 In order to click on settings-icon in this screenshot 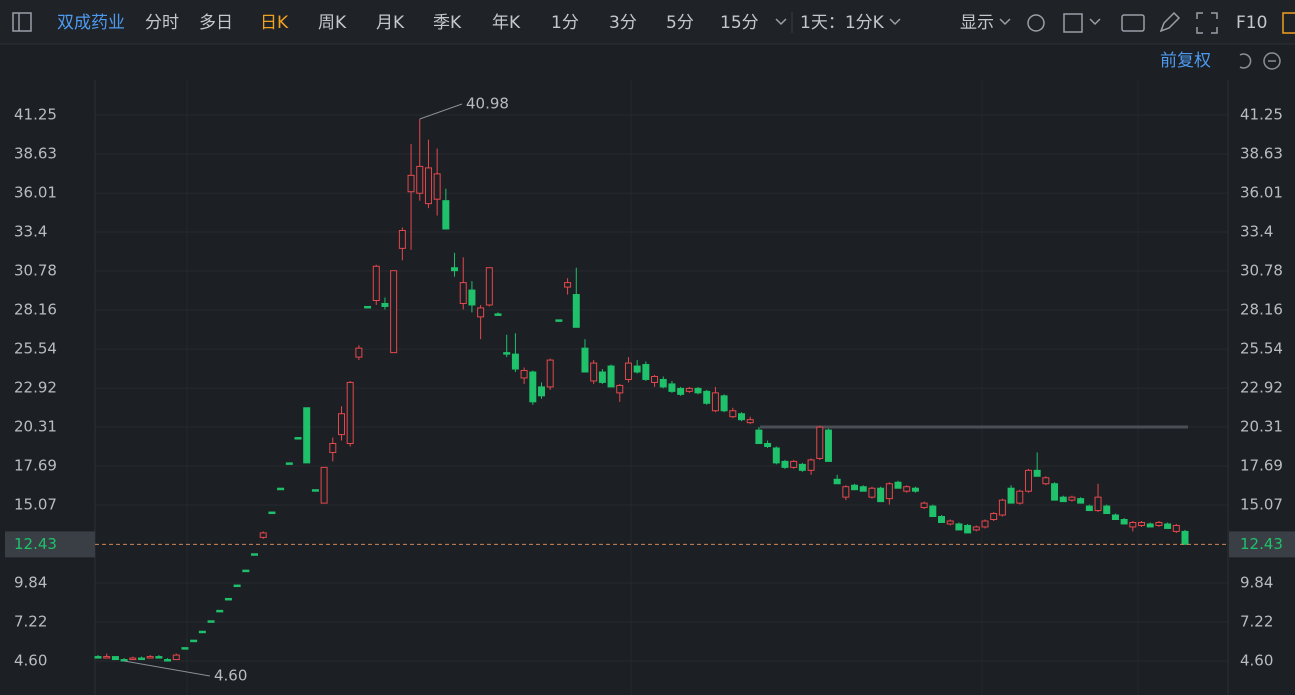, I will do `click(1036, 23)`.